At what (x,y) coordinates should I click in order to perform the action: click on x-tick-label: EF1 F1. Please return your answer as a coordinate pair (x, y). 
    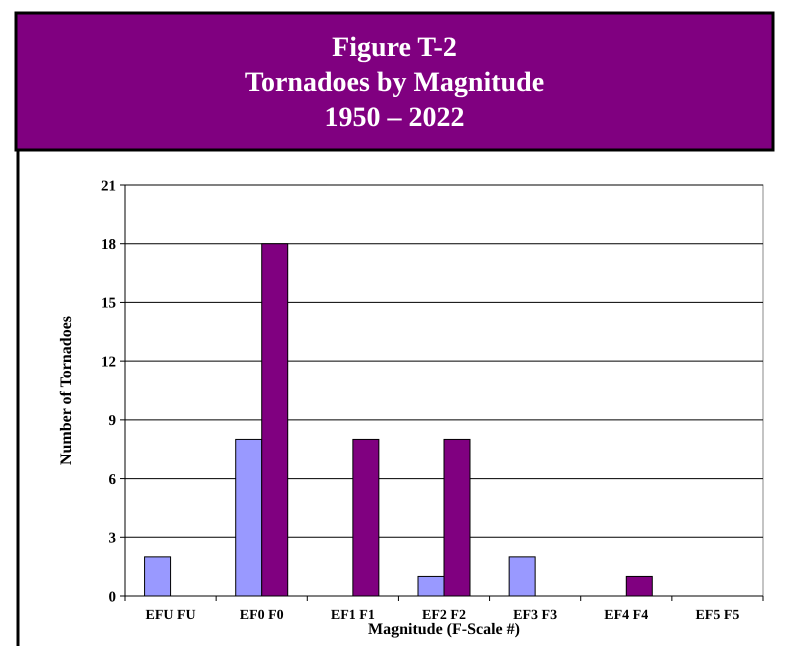
    Looking at the image, I should click on (352, 615).